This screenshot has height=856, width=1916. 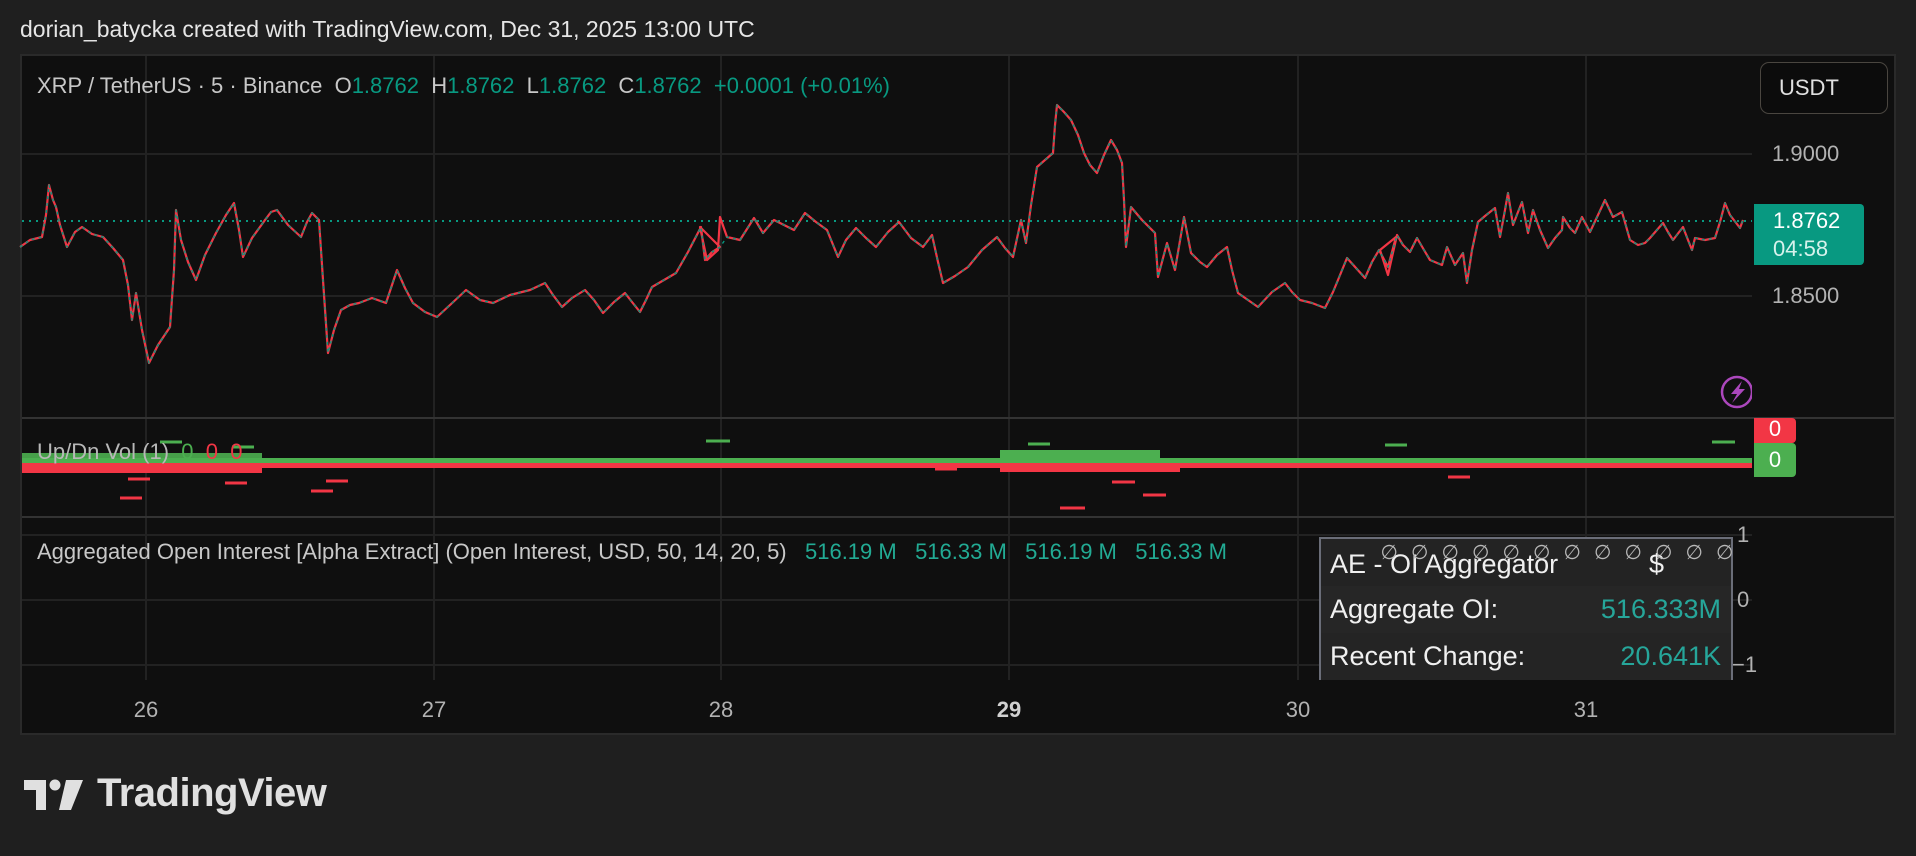 What do you see at coordinates (1586, 709) in the screenshot?
I see `time-tick: 31` at bounding box center [1586, 709].